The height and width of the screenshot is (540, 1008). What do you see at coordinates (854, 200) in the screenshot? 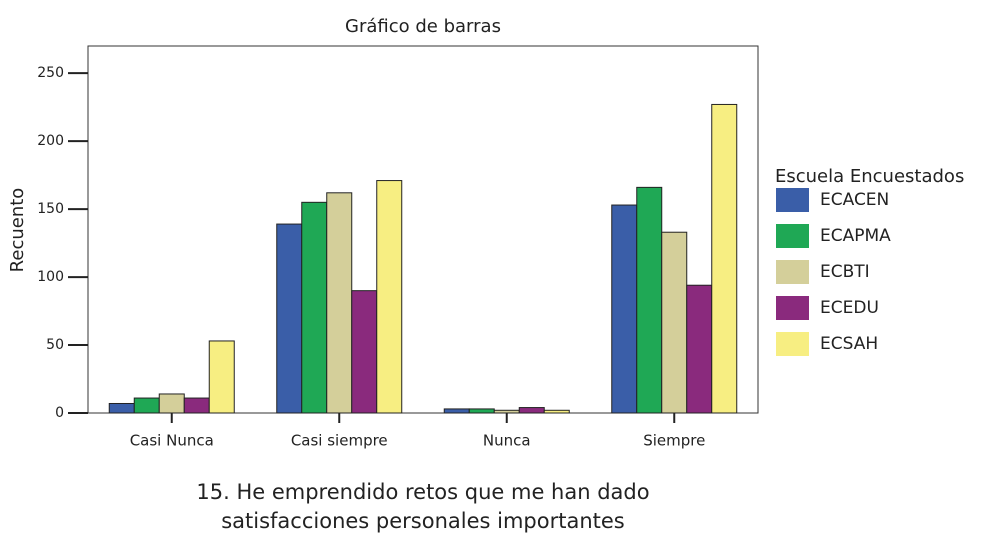
I see `legend-label: ECACEN` at bounding box center [854, 200].